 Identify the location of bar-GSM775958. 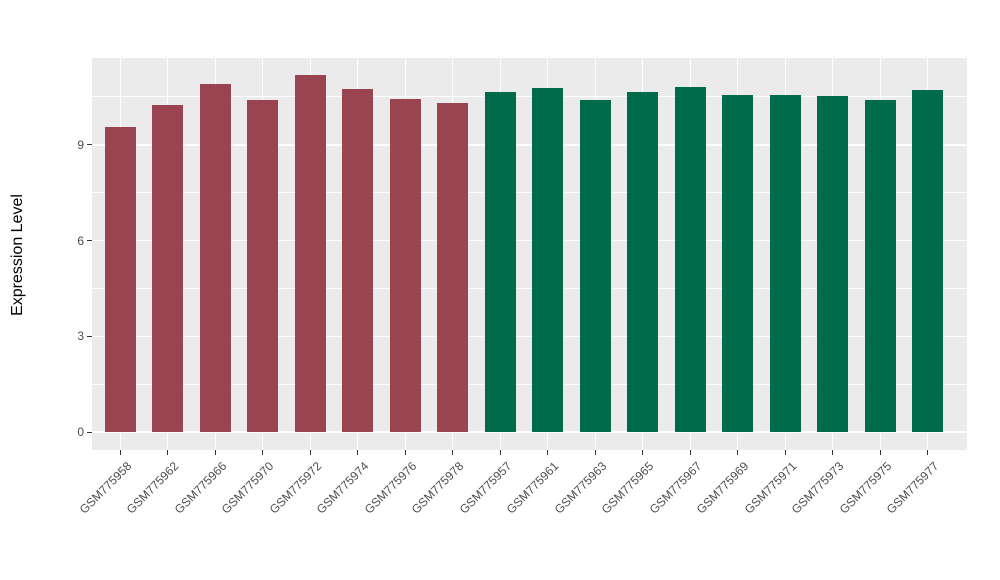
(120, 279).